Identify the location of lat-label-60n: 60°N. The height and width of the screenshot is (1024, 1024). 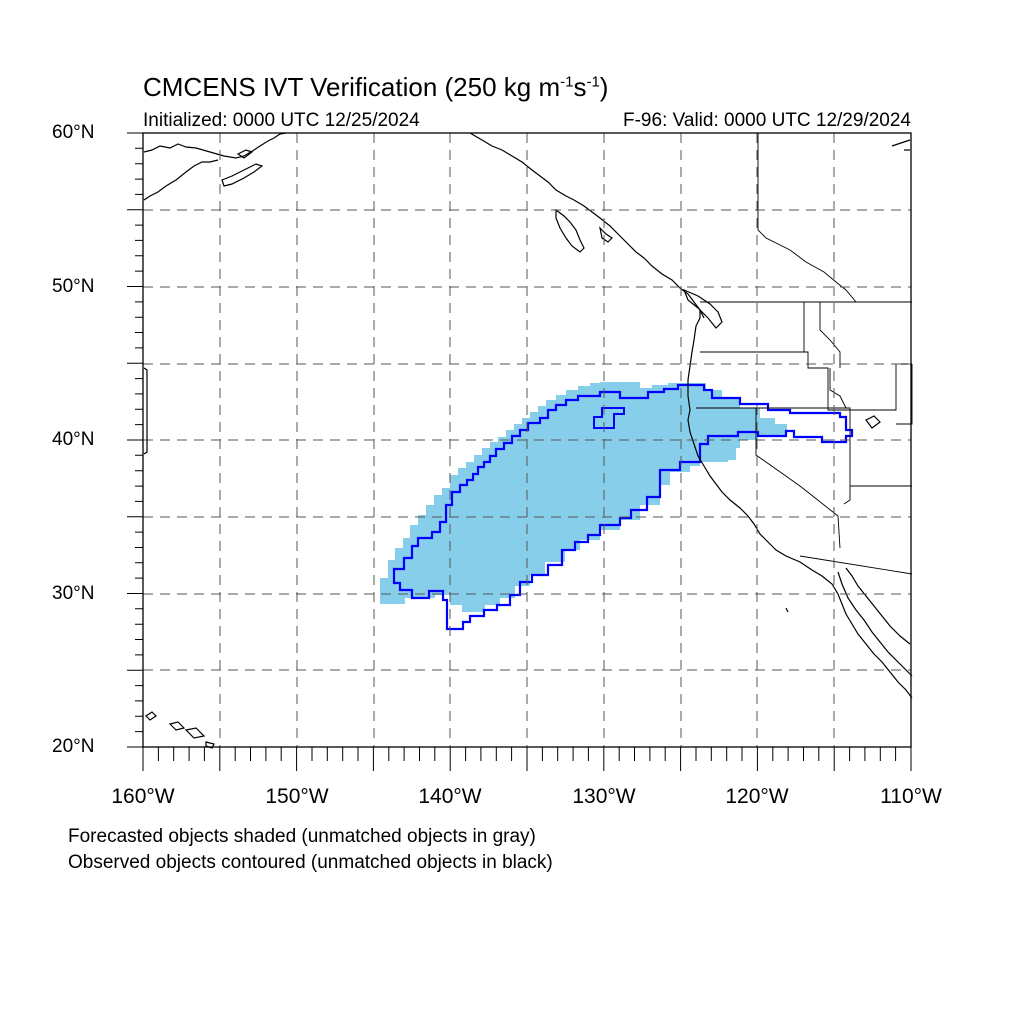
(73, 132).